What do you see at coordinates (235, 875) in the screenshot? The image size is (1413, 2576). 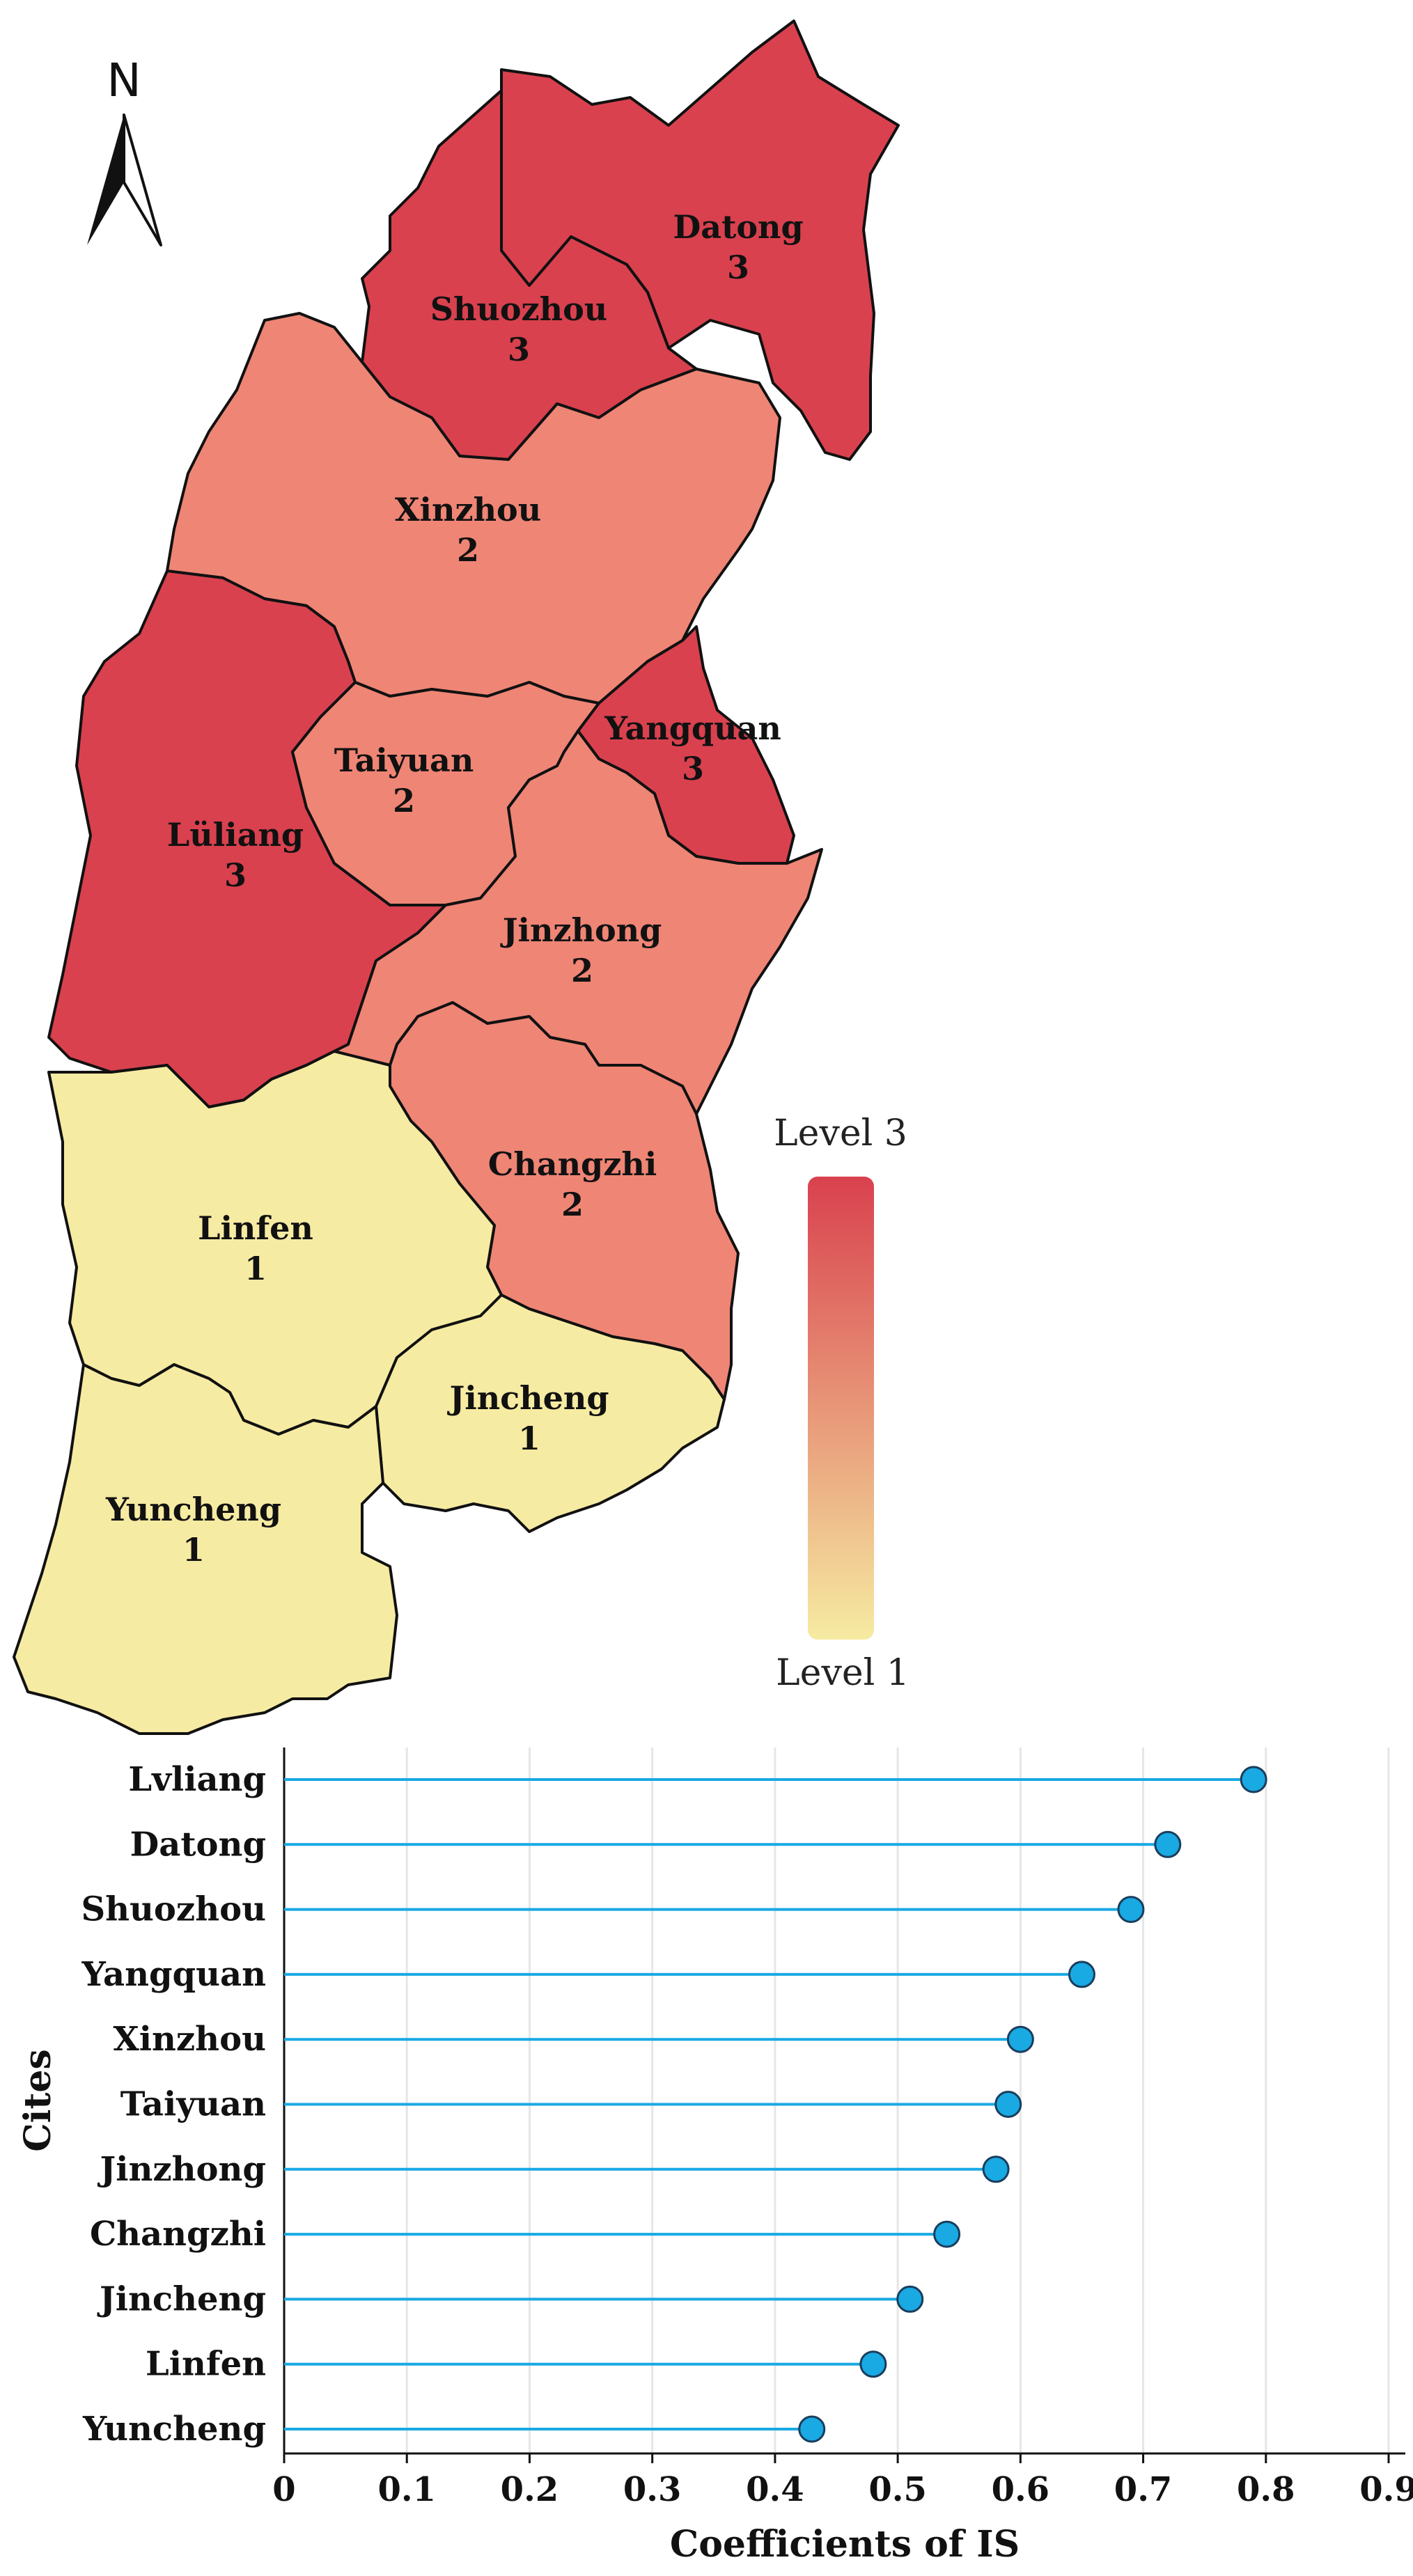 I see `label-luliang-level: 3` at bounding box center [235, 875].